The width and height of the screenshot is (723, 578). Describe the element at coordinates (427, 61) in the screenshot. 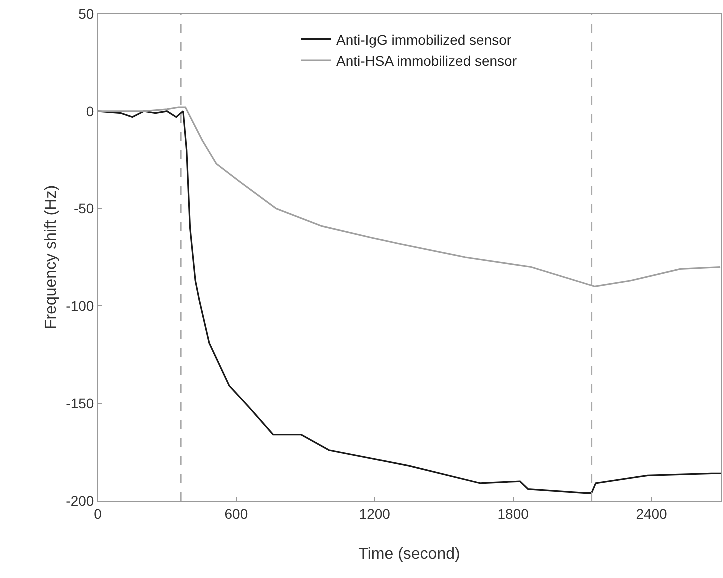

I see `legend-label: Anti-HSA immobilized sensor` at that location.